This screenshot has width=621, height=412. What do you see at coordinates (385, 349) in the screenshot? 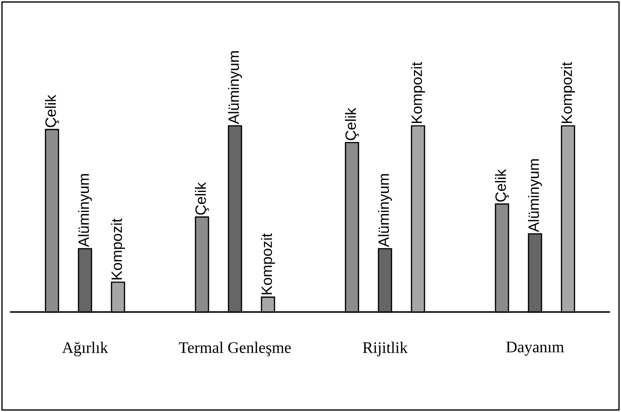
I see `x-tick-label: Rijitlik` at bounding box center [385, 349].